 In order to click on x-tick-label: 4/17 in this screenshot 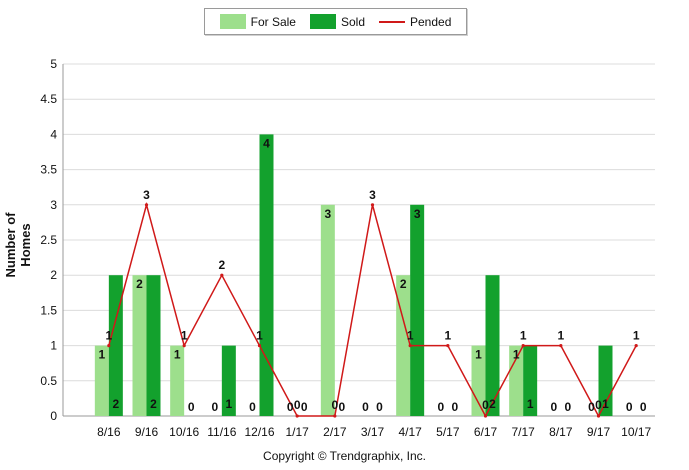, I will do `click(410, 432)`.